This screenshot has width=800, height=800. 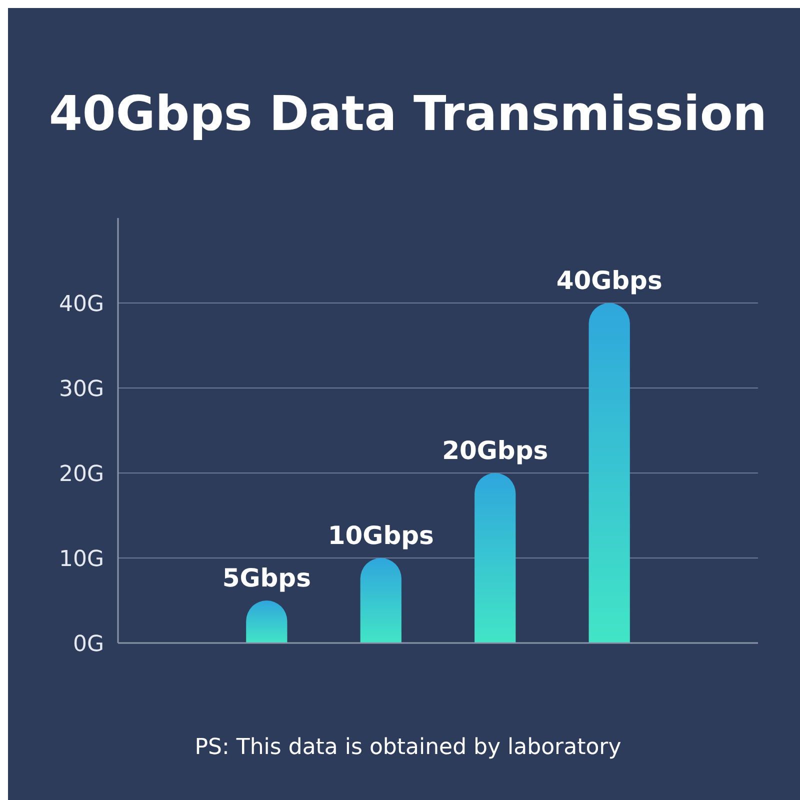 I want to click on y-tick-label: 10G, so click(x=81, y=559).